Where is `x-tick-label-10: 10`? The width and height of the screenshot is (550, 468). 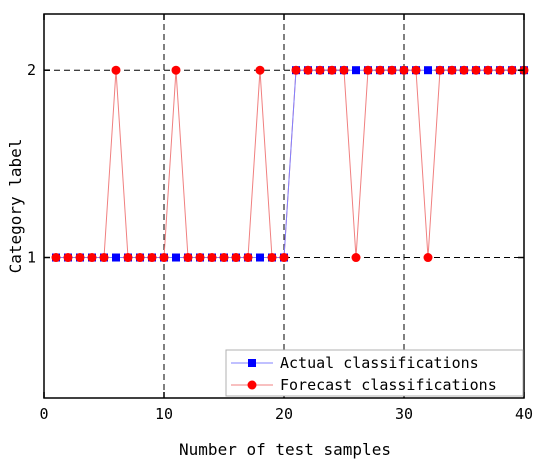 x-tick-label-10: 10 is located at coordinates (164, 414).